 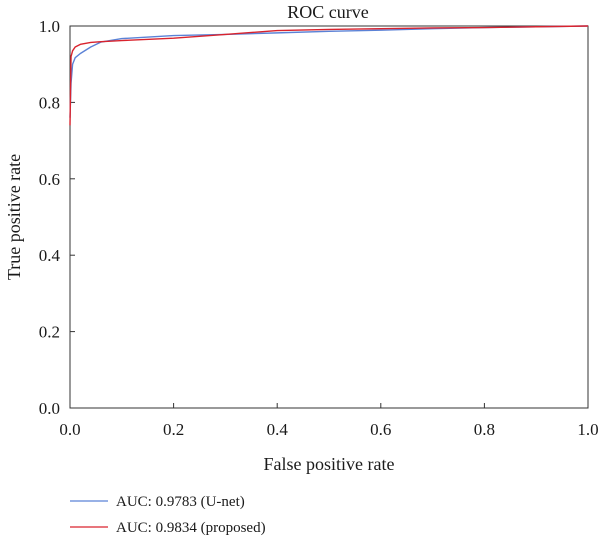 I want to click on x-axis-ticks: 0.0 0.2 0.4 0.6 0.8 1.0, so click(x=329, y=421).